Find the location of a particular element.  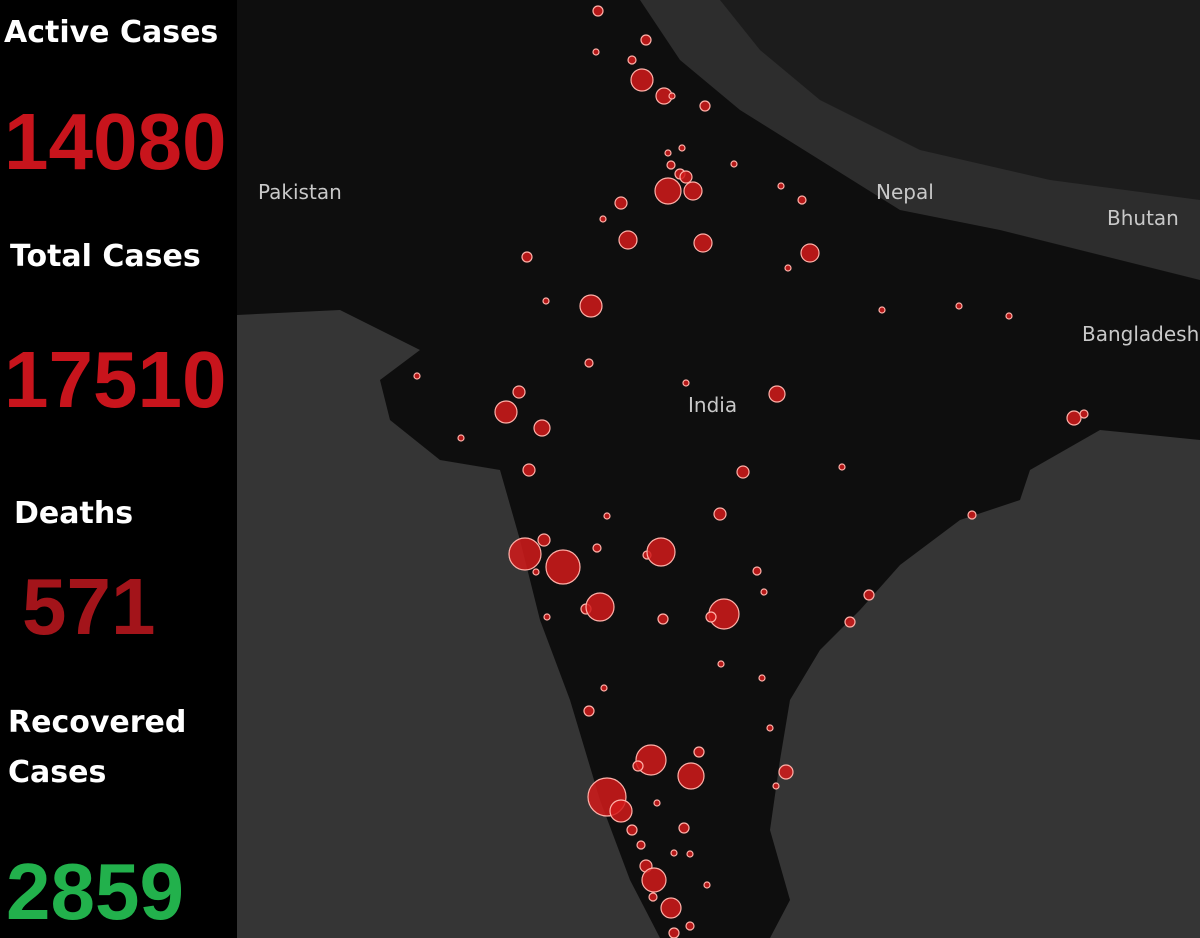

country-label: Nepal is located at coordinates (905, 192).